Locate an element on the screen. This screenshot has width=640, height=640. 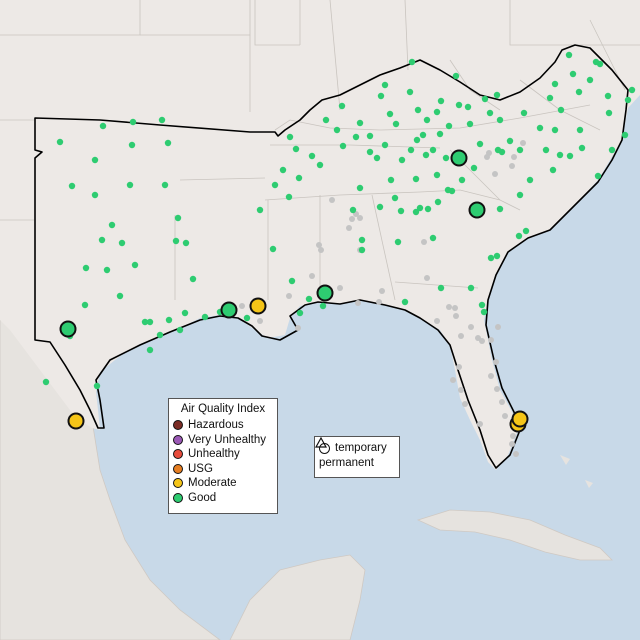
monitor-marker-east-tennessee is located at coordinates (459, 158).